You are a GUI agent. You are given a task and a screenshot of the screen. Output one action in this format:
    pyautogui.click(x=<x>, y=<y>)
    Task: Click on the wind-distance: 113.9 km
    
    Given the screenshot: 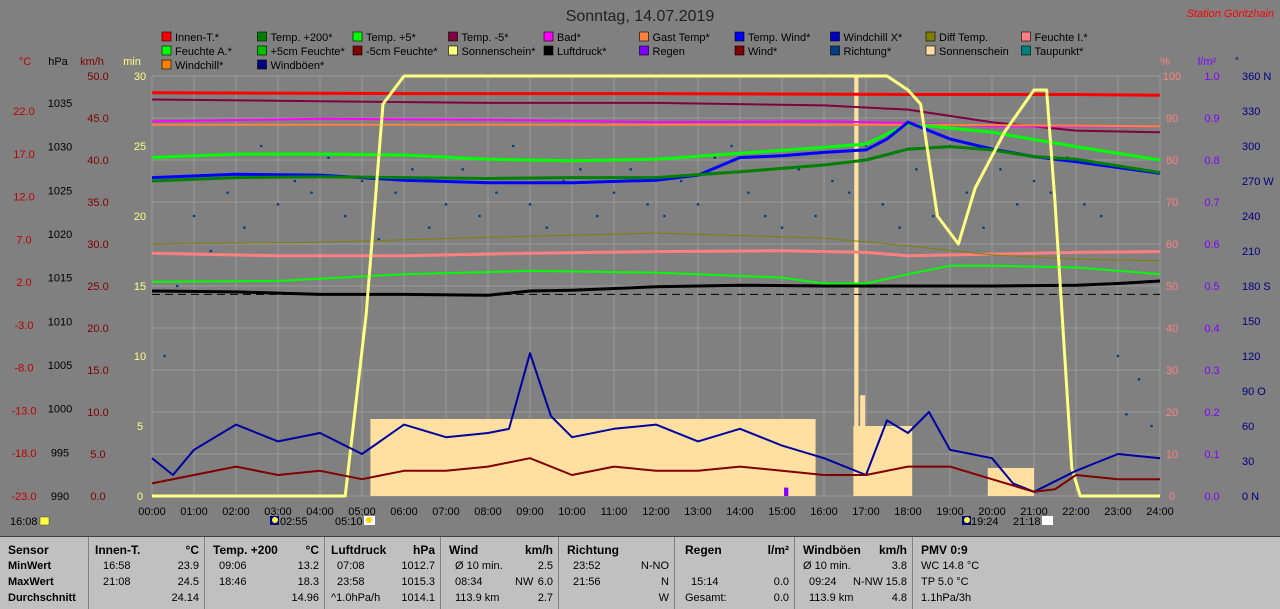 What is the action you would take?
    pyautogui.click(x=477, y=598)
    